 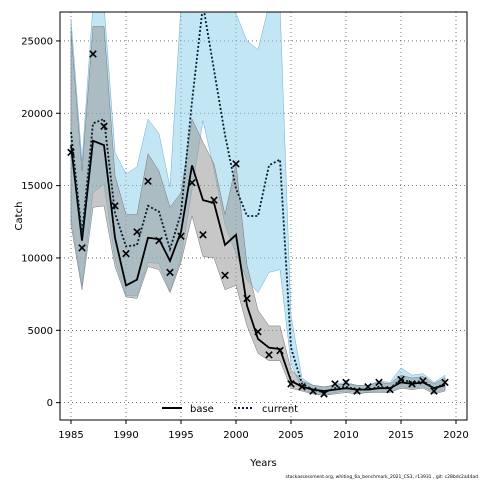 I want to click on x-axis: 1985 1990 1995 2000 2005 2010 2015 2020, so click(x=263, y=430).